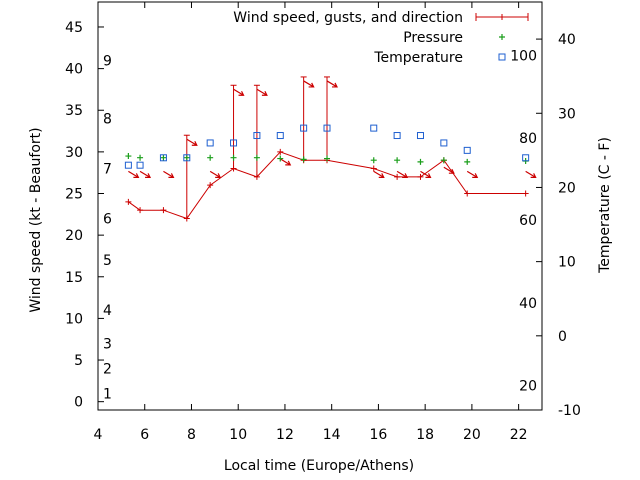 This screenshot has width=640, height=480. What do you see at coordinates (107, 311) in the screenshot?
I see `beaufort-label: 4` at bounding box center [107, 311].